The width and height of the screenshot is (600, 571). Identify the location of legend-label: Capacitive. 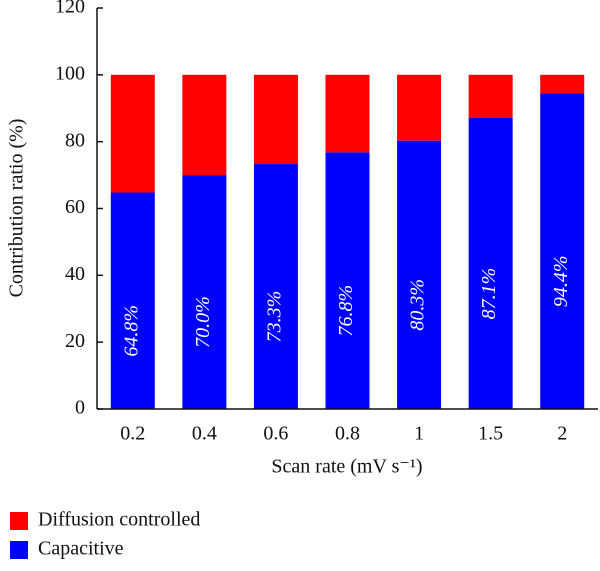
(81, 549).